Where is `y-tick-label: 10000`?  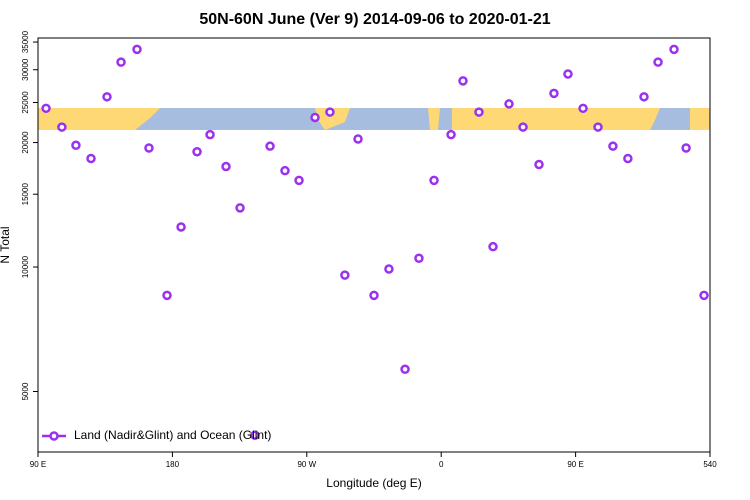 y-tick-label: 10000 is located at coordinates (25, 266).